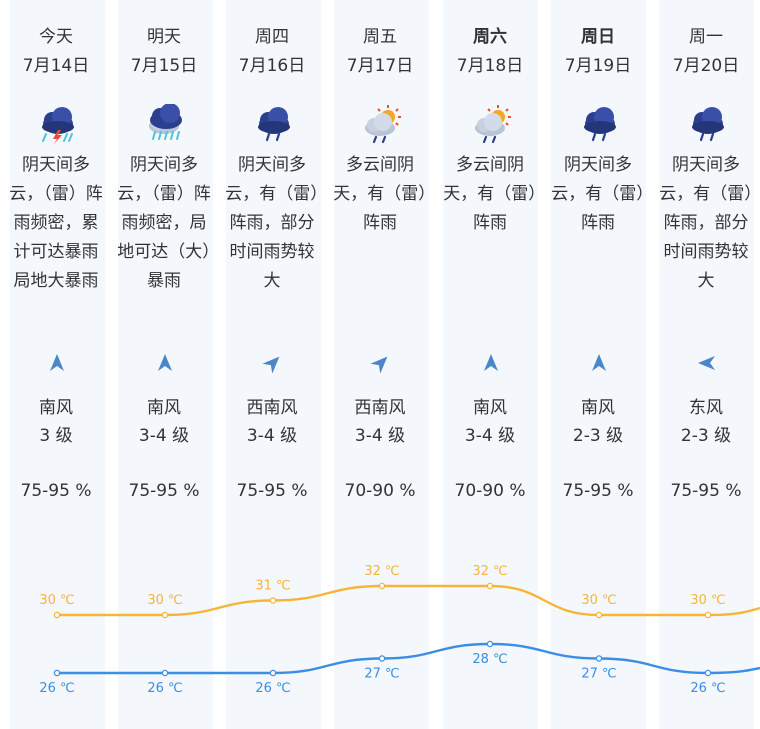 Image resolution: width=760 pixels, height=729 pixels. I want to click on day-date: 7月18日, so click(490, 66).